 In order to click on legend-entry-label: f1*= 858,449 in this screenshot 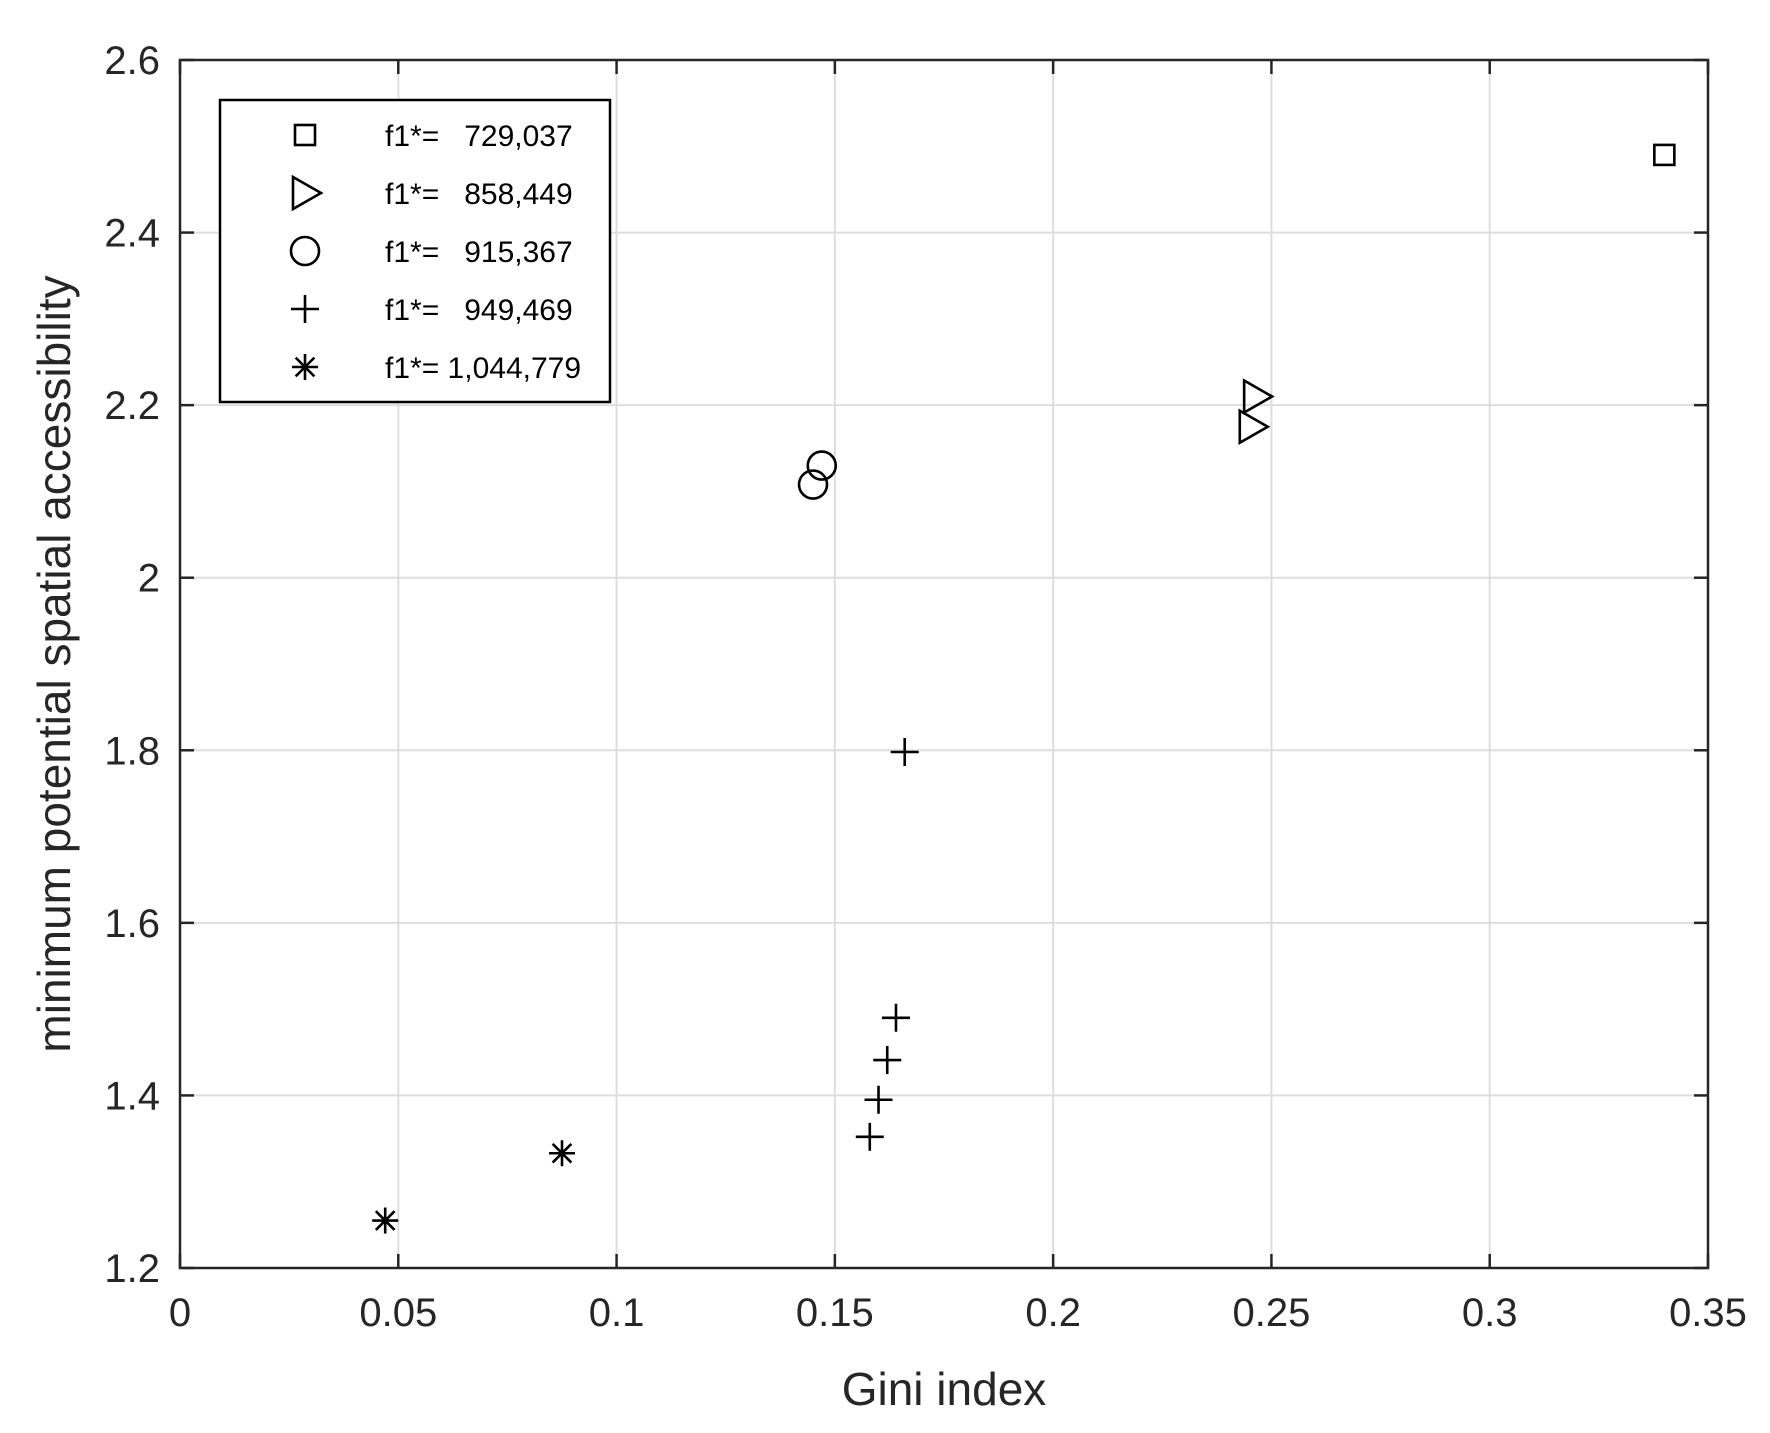, I will do `click(479, 194)`.